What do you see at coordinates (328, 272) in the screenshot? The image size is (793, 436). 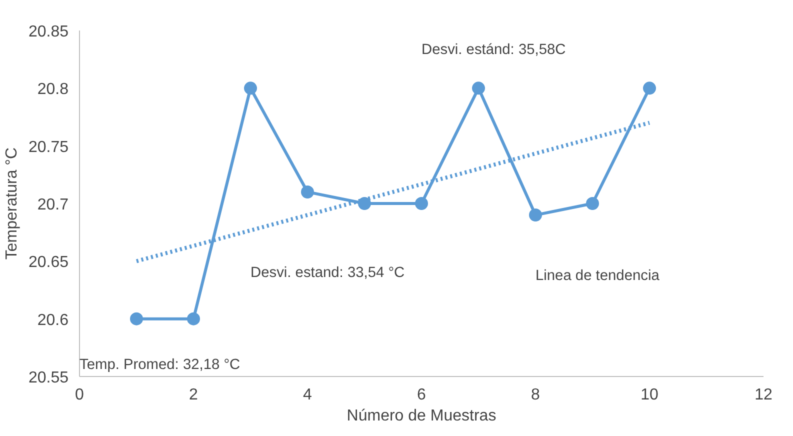 I see `annotation: Desvi. estand: 33,54 °C` at bounding box center [328, 272].